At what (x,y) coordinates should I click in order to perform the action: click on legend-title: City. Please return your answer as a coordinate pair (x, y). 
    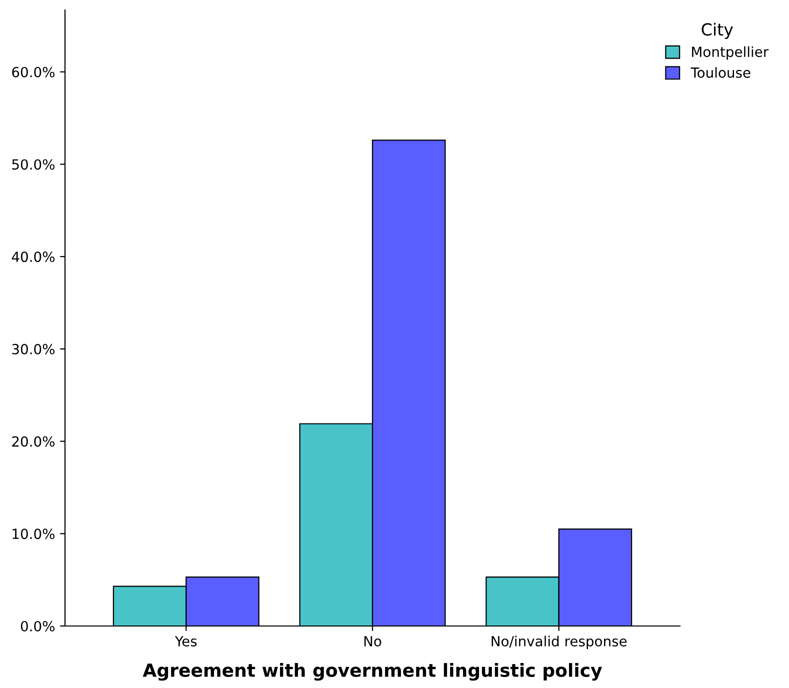
    Looking at the image, I should click on (717, 30).